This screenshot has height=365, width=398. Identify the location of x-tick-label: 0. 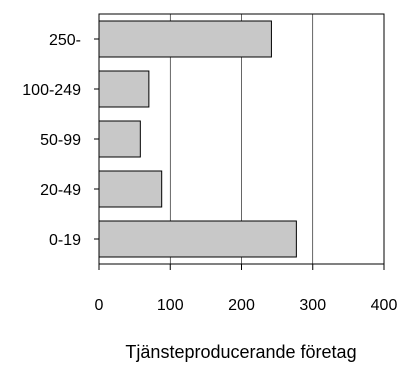
(99, 305).